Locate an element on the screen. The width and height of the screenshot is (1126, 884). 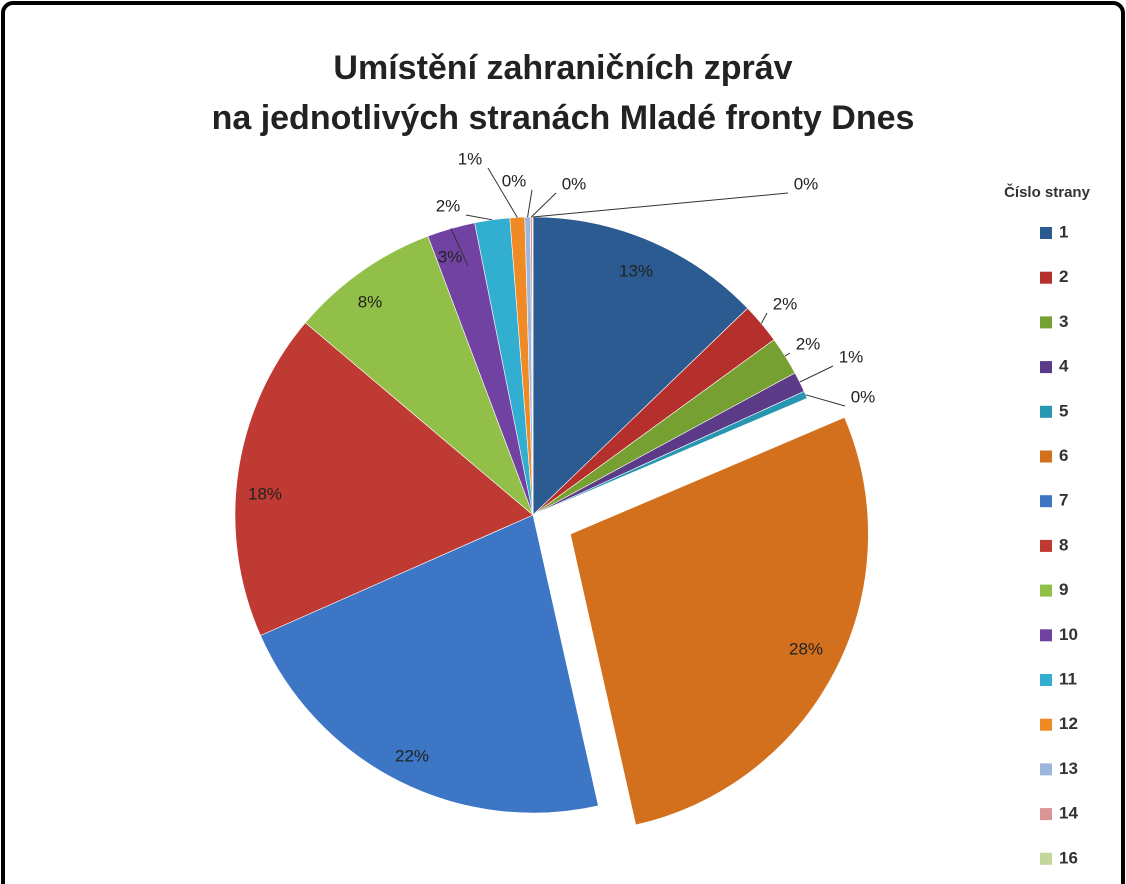
legend-label: 5 is located at coordinates (1063, 410).